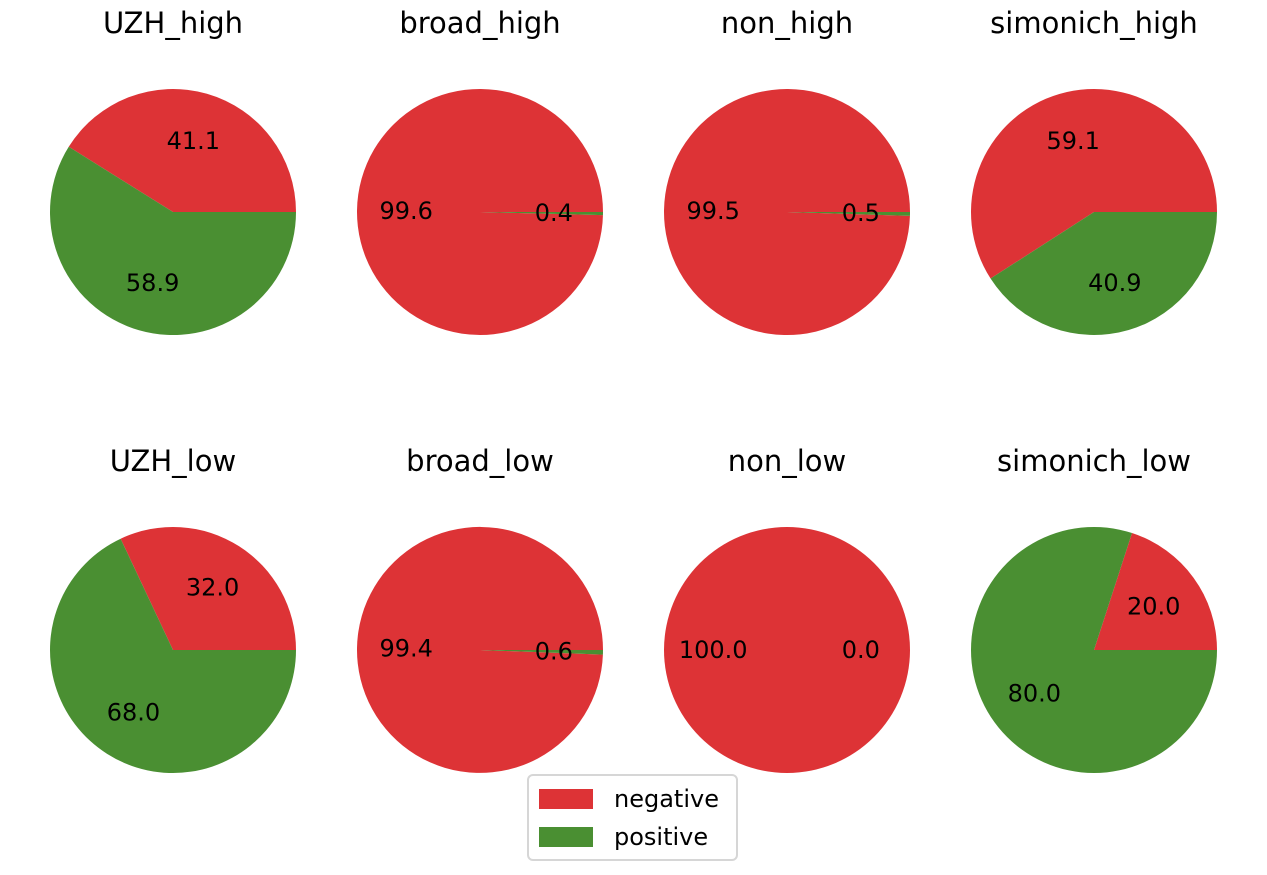  I want to click on pie-title: non_high, so click(787, 23).